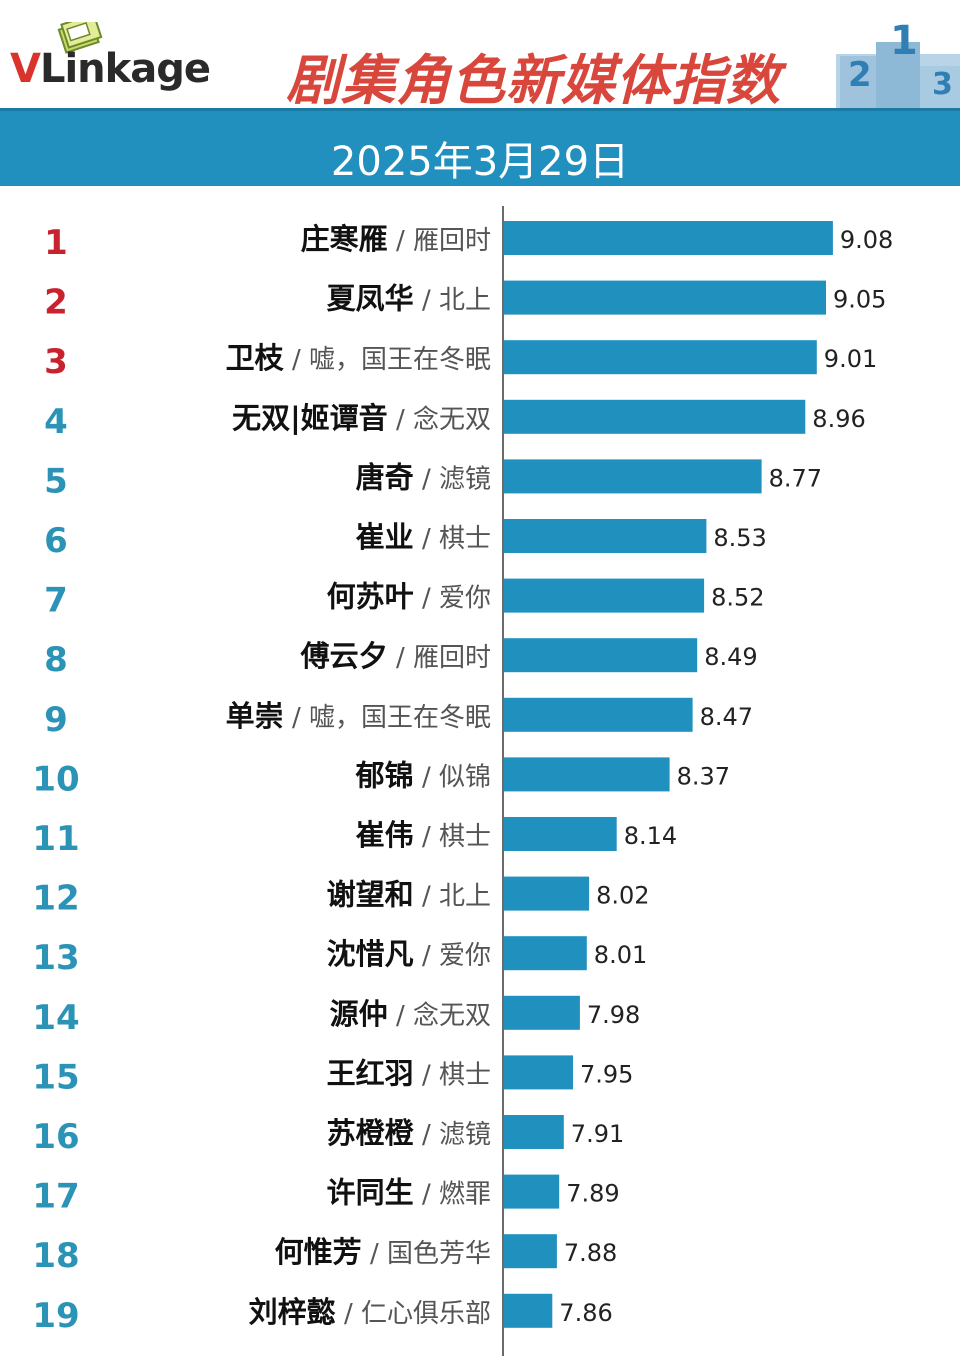  Describe the element at coordinates (730, 657) in the screenshot. I see `value-label: 8.49` at that location.